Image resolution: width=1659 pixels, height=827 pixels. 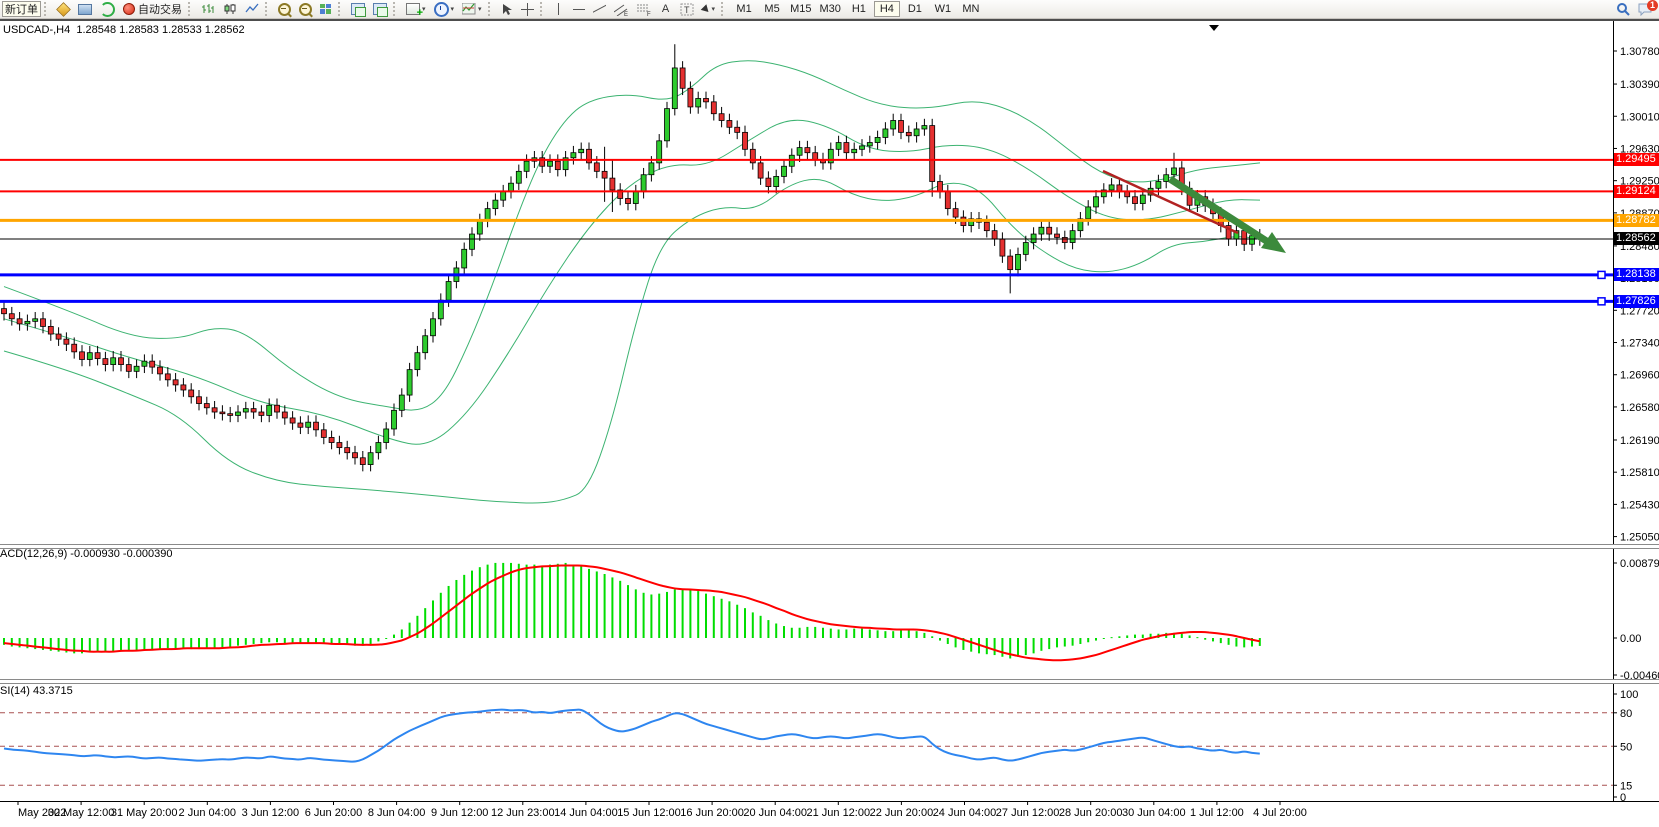 I want to click on macd-signal-line, so click(x=632, y=613).